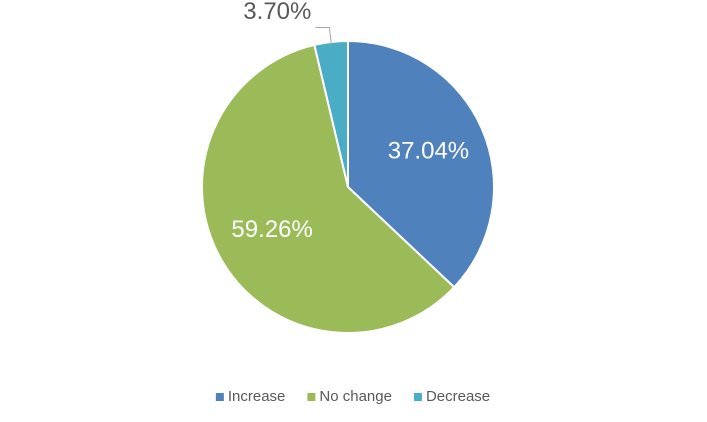 Image resolution: width=707 pixels, height=422 pixels. What do you see at coordinates (458, 396) in the screenshot?
I see `legend-label: Decrease` at bounding box center [458, 396].